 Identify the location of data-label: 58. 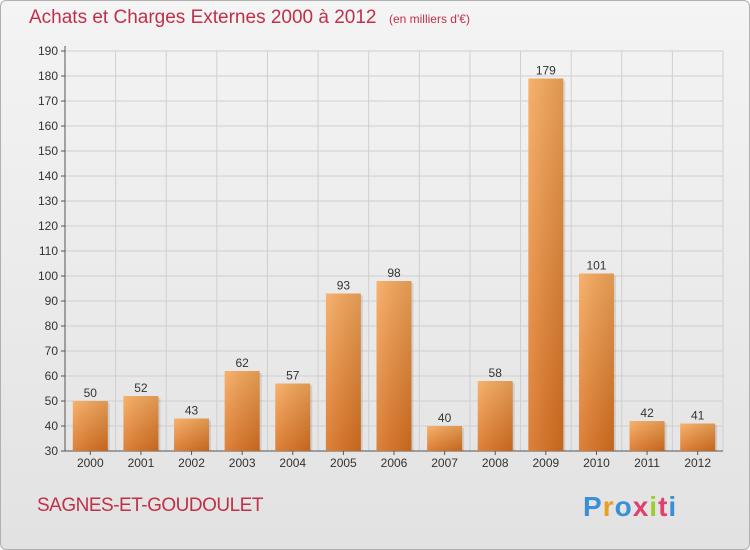
(496, 373).